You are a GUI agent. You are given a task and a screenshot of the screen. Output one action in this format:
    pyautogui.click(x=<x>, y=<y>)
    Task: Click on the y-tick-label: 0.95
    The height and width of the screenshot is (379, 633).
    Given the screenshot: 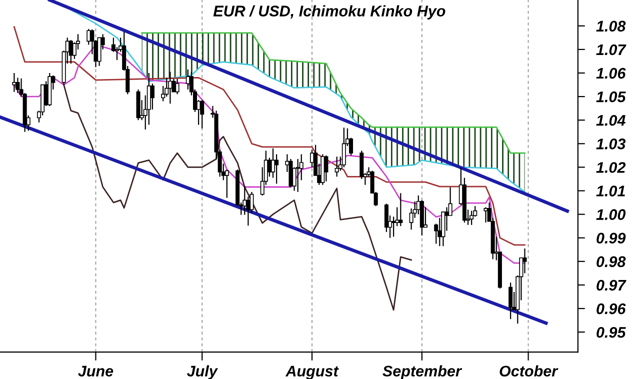 What is the action you would take?
    pyautogui.click(x=611, y=332)
    